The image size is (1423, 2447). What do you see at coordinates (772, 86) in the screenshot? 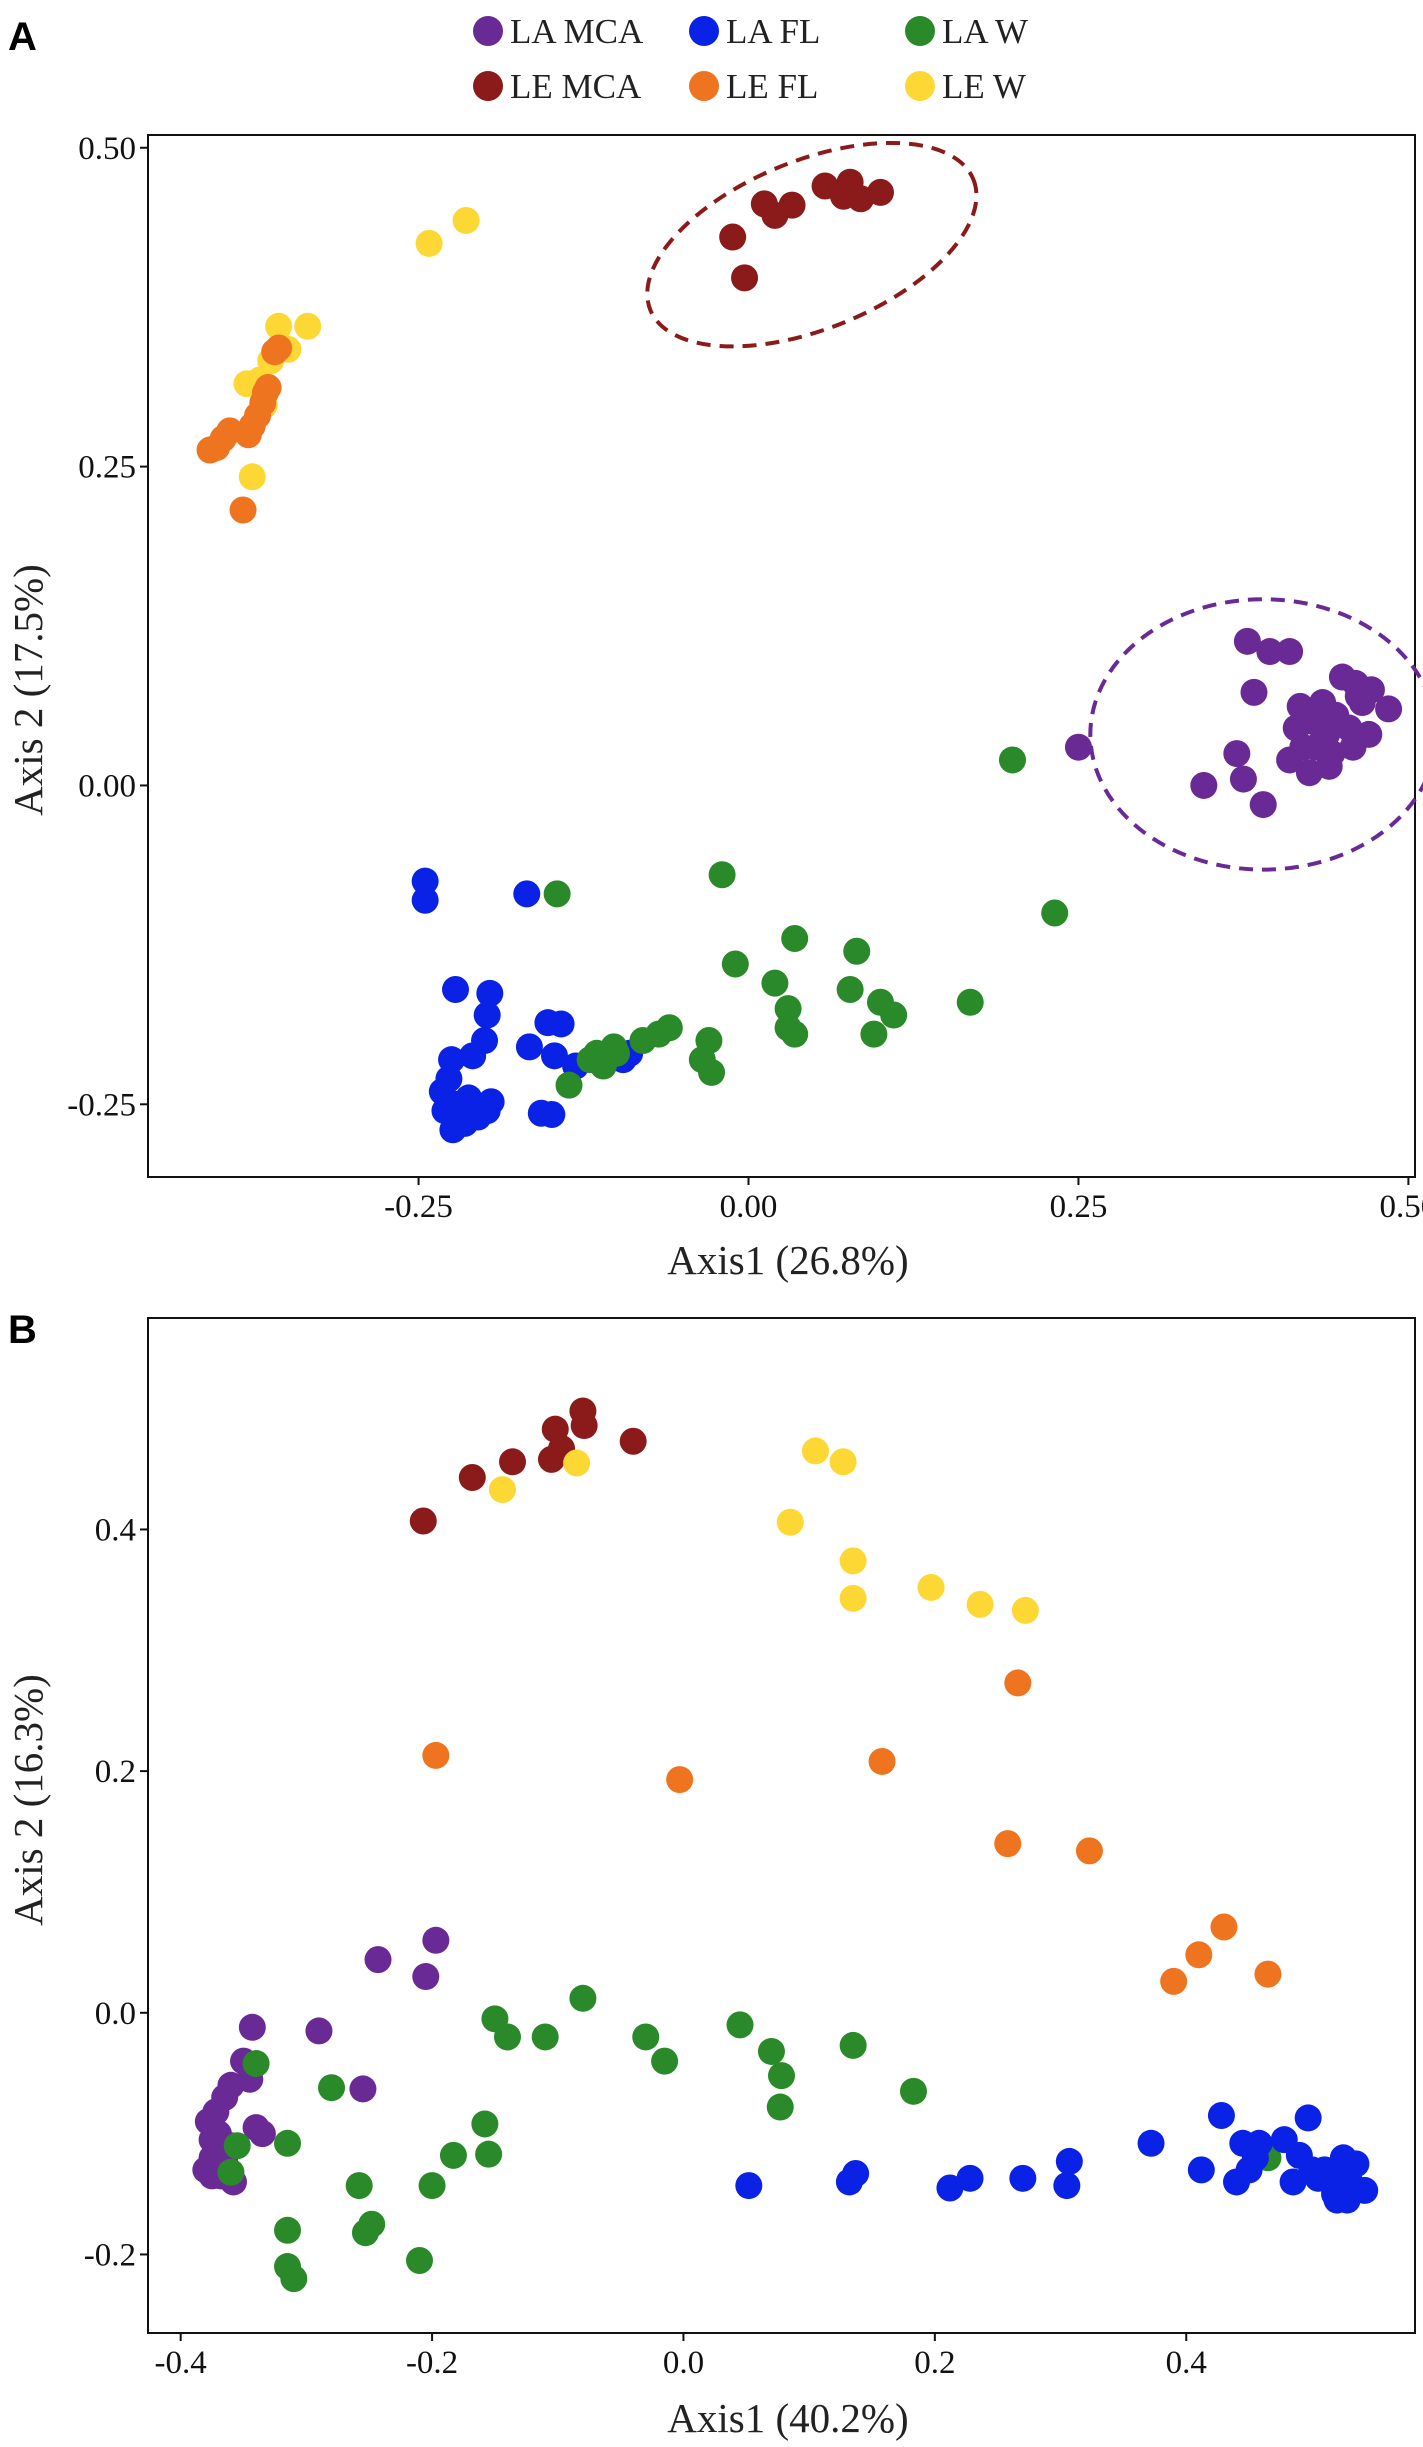
I see `legend-label-le-fl: LE FL` at bounding box center [772, 86].